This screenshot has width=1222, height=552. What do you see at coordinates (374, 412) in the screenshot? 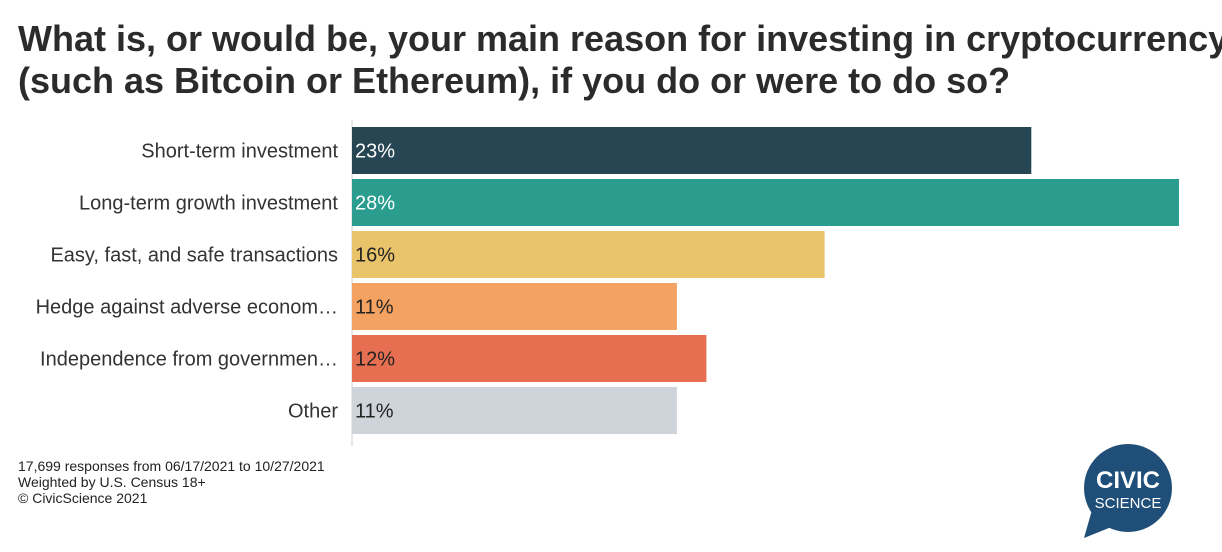
I see `value-label-6: 11%` at bounding box center [374, 412].